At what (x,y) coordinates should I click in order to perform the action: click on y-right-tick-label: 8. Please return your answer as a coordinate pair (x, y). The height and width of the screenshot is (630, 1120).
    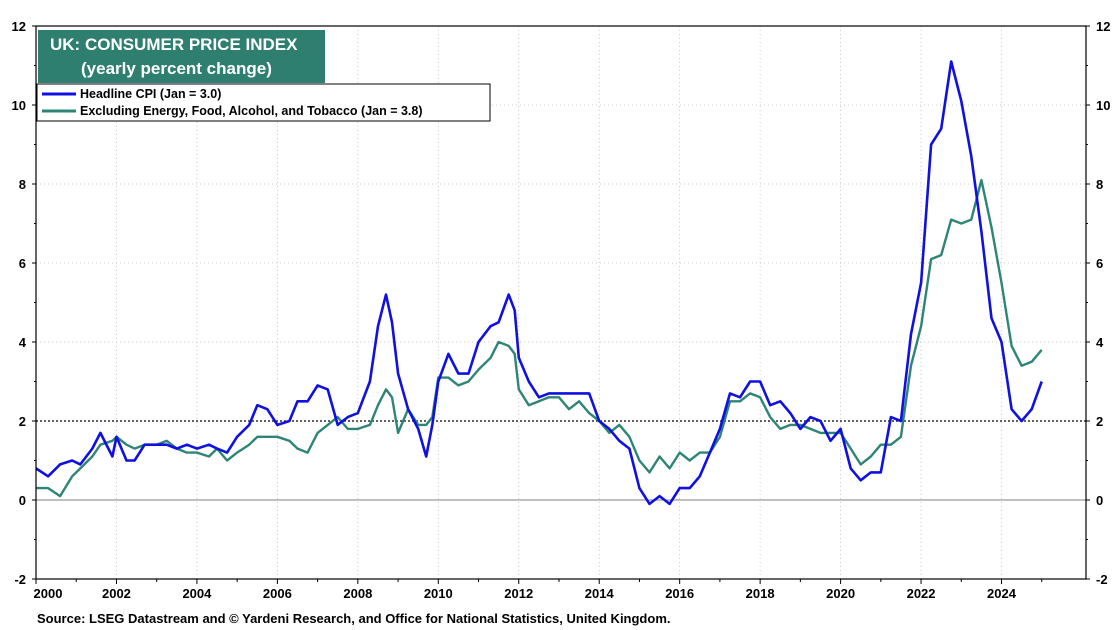
    Looking at the image, I should click on (1099, 184).